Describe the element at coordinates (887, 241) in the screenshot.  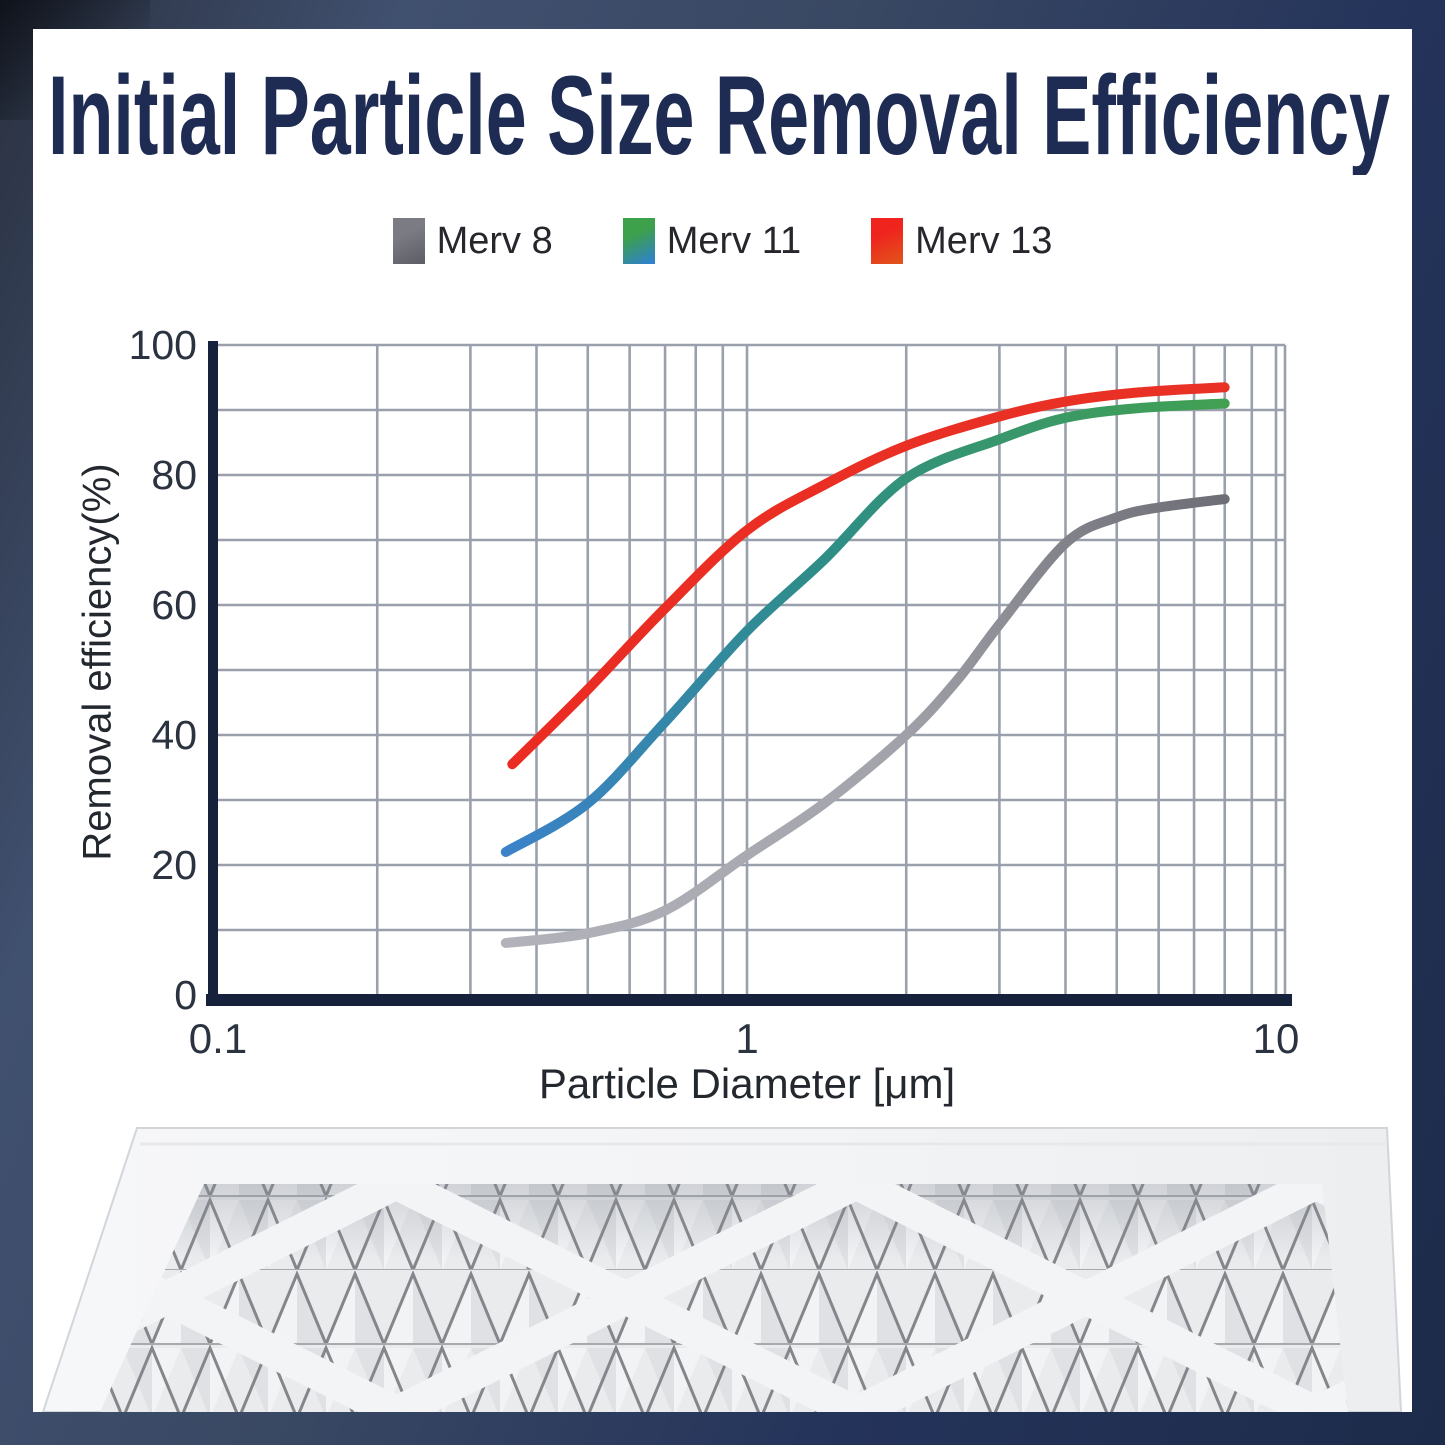
I see `merv13-swatch-icon` at that location.